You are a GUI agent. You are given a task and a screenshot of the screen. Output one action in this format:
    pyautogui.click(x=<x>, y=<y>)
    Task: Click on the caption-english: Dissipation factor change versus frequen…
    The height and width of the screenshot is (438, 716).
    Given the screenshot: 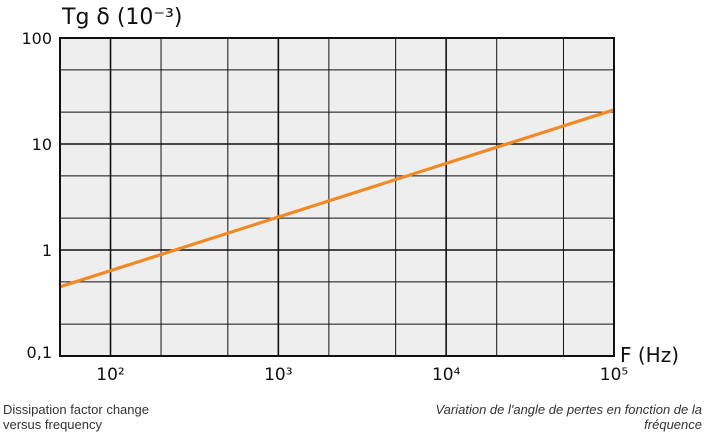 What is the action you would take?
    pyautogui.click(x=76, y=417)
    